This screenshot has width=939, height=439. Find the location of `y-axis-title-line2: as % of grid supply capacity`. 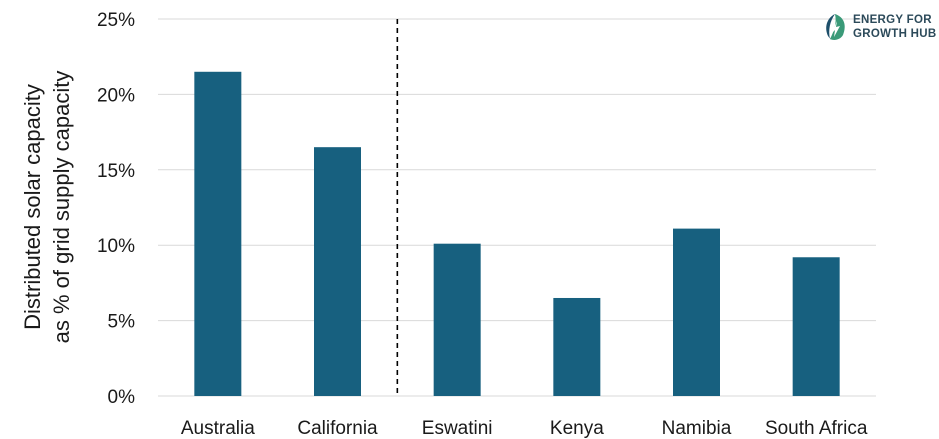

y-axis-title-line2: as % of grid supply capacity is located at coordinates (61, 207).